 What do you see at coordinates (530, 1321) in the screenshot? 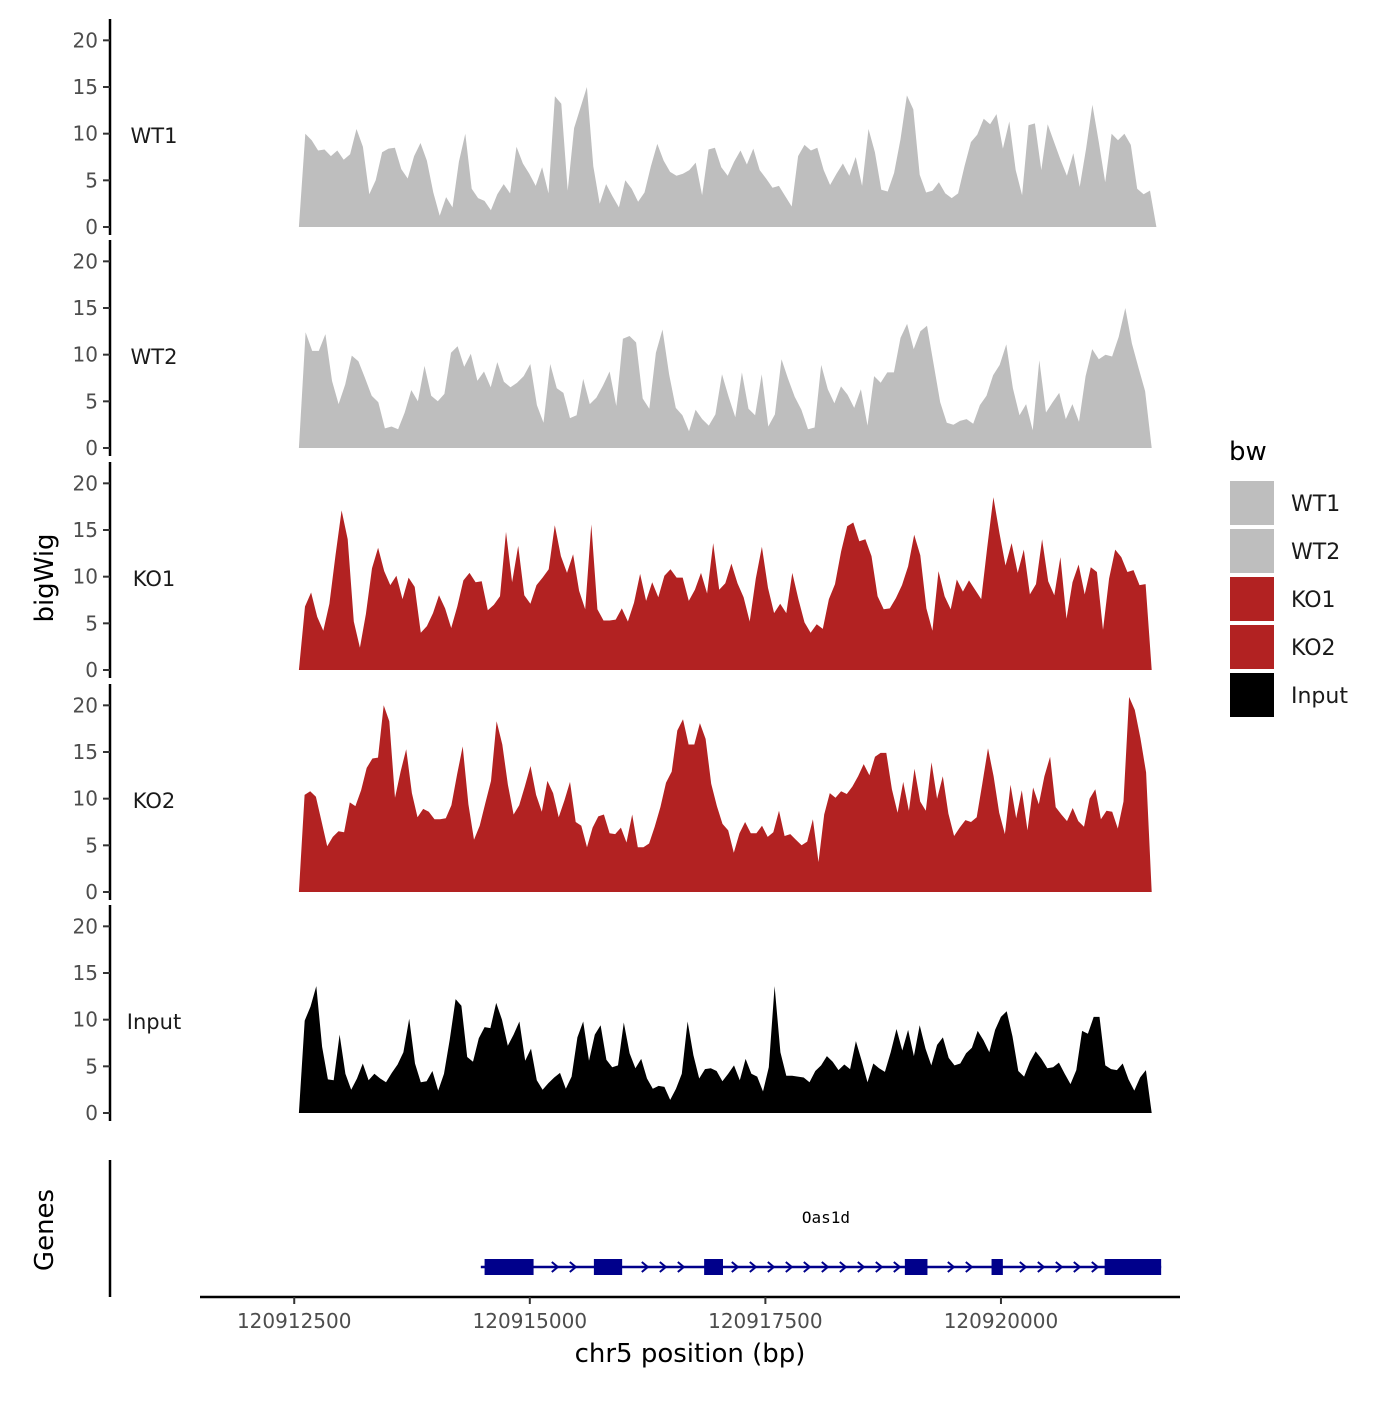
I see `x-tick-label: 120915000` at bounding box center [530, 1321].